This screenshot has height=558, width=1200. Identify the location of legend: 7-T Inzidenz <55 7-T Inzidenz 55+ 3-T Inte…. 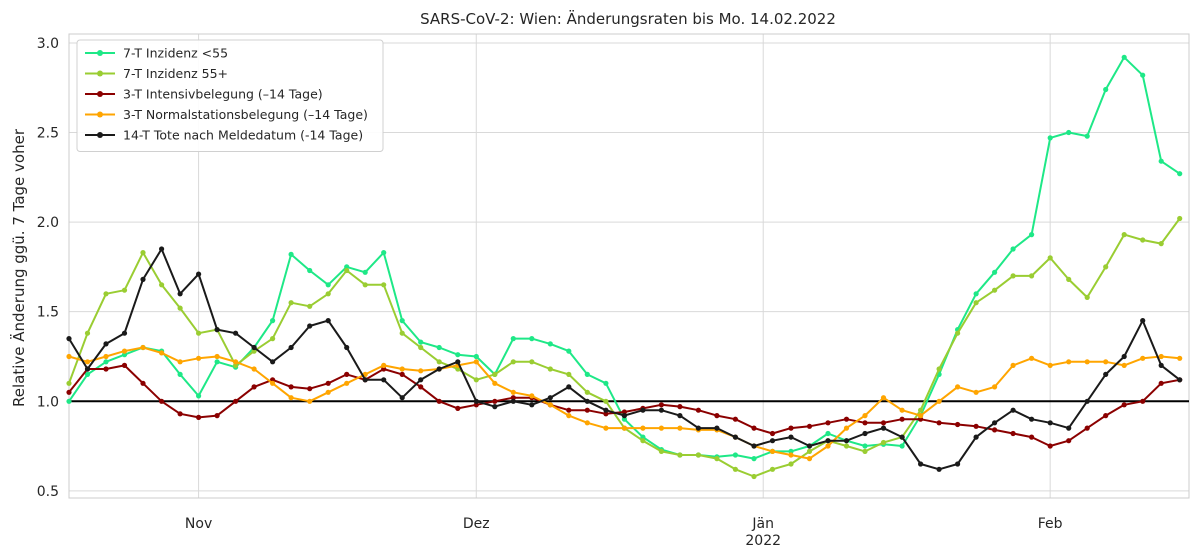
(230, 95).